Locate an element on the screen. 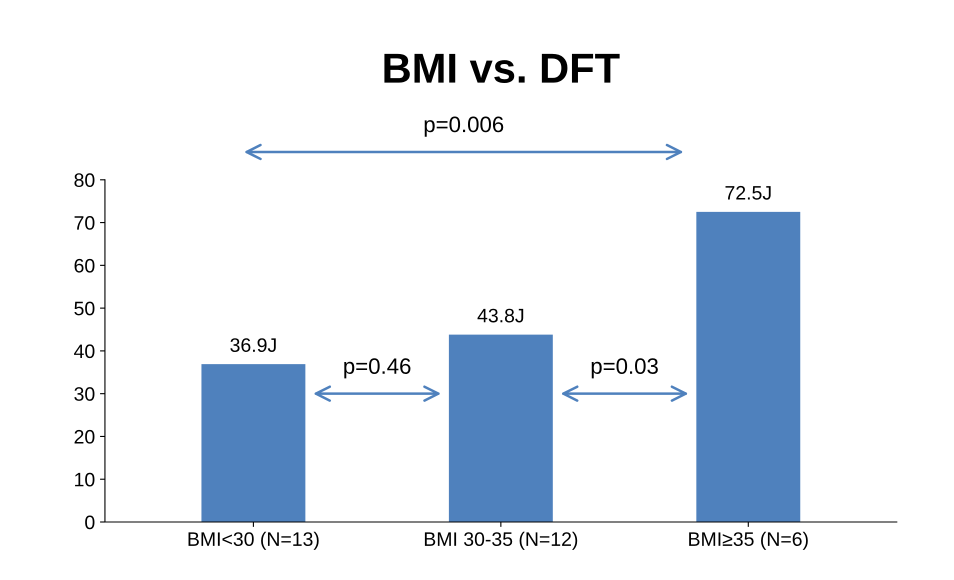  y-tick-label: 20 is located at coordinates (84, 437).